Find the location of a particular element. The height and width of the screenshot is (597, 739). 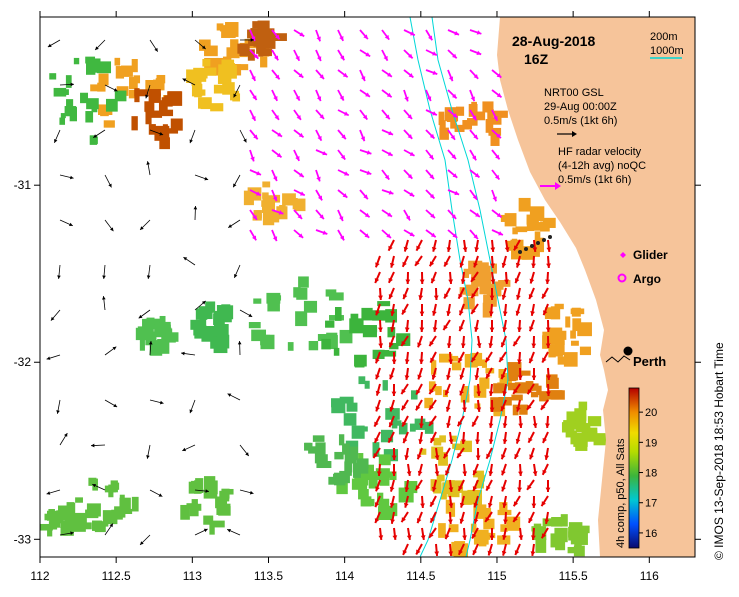

legend-glider-label: Glider is located at coordinates (650, 255).